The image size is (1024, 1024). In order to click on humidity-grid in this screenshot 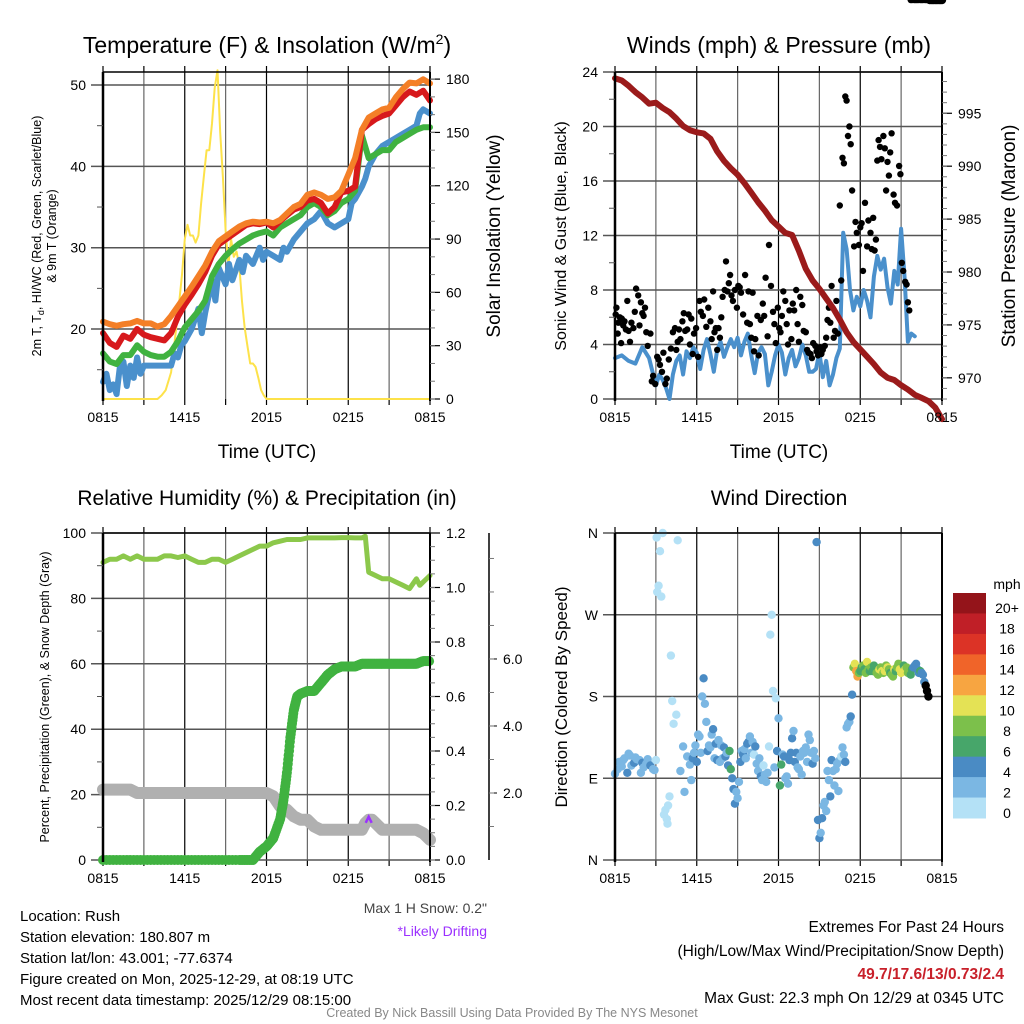, I will do `click(261, 696)`.